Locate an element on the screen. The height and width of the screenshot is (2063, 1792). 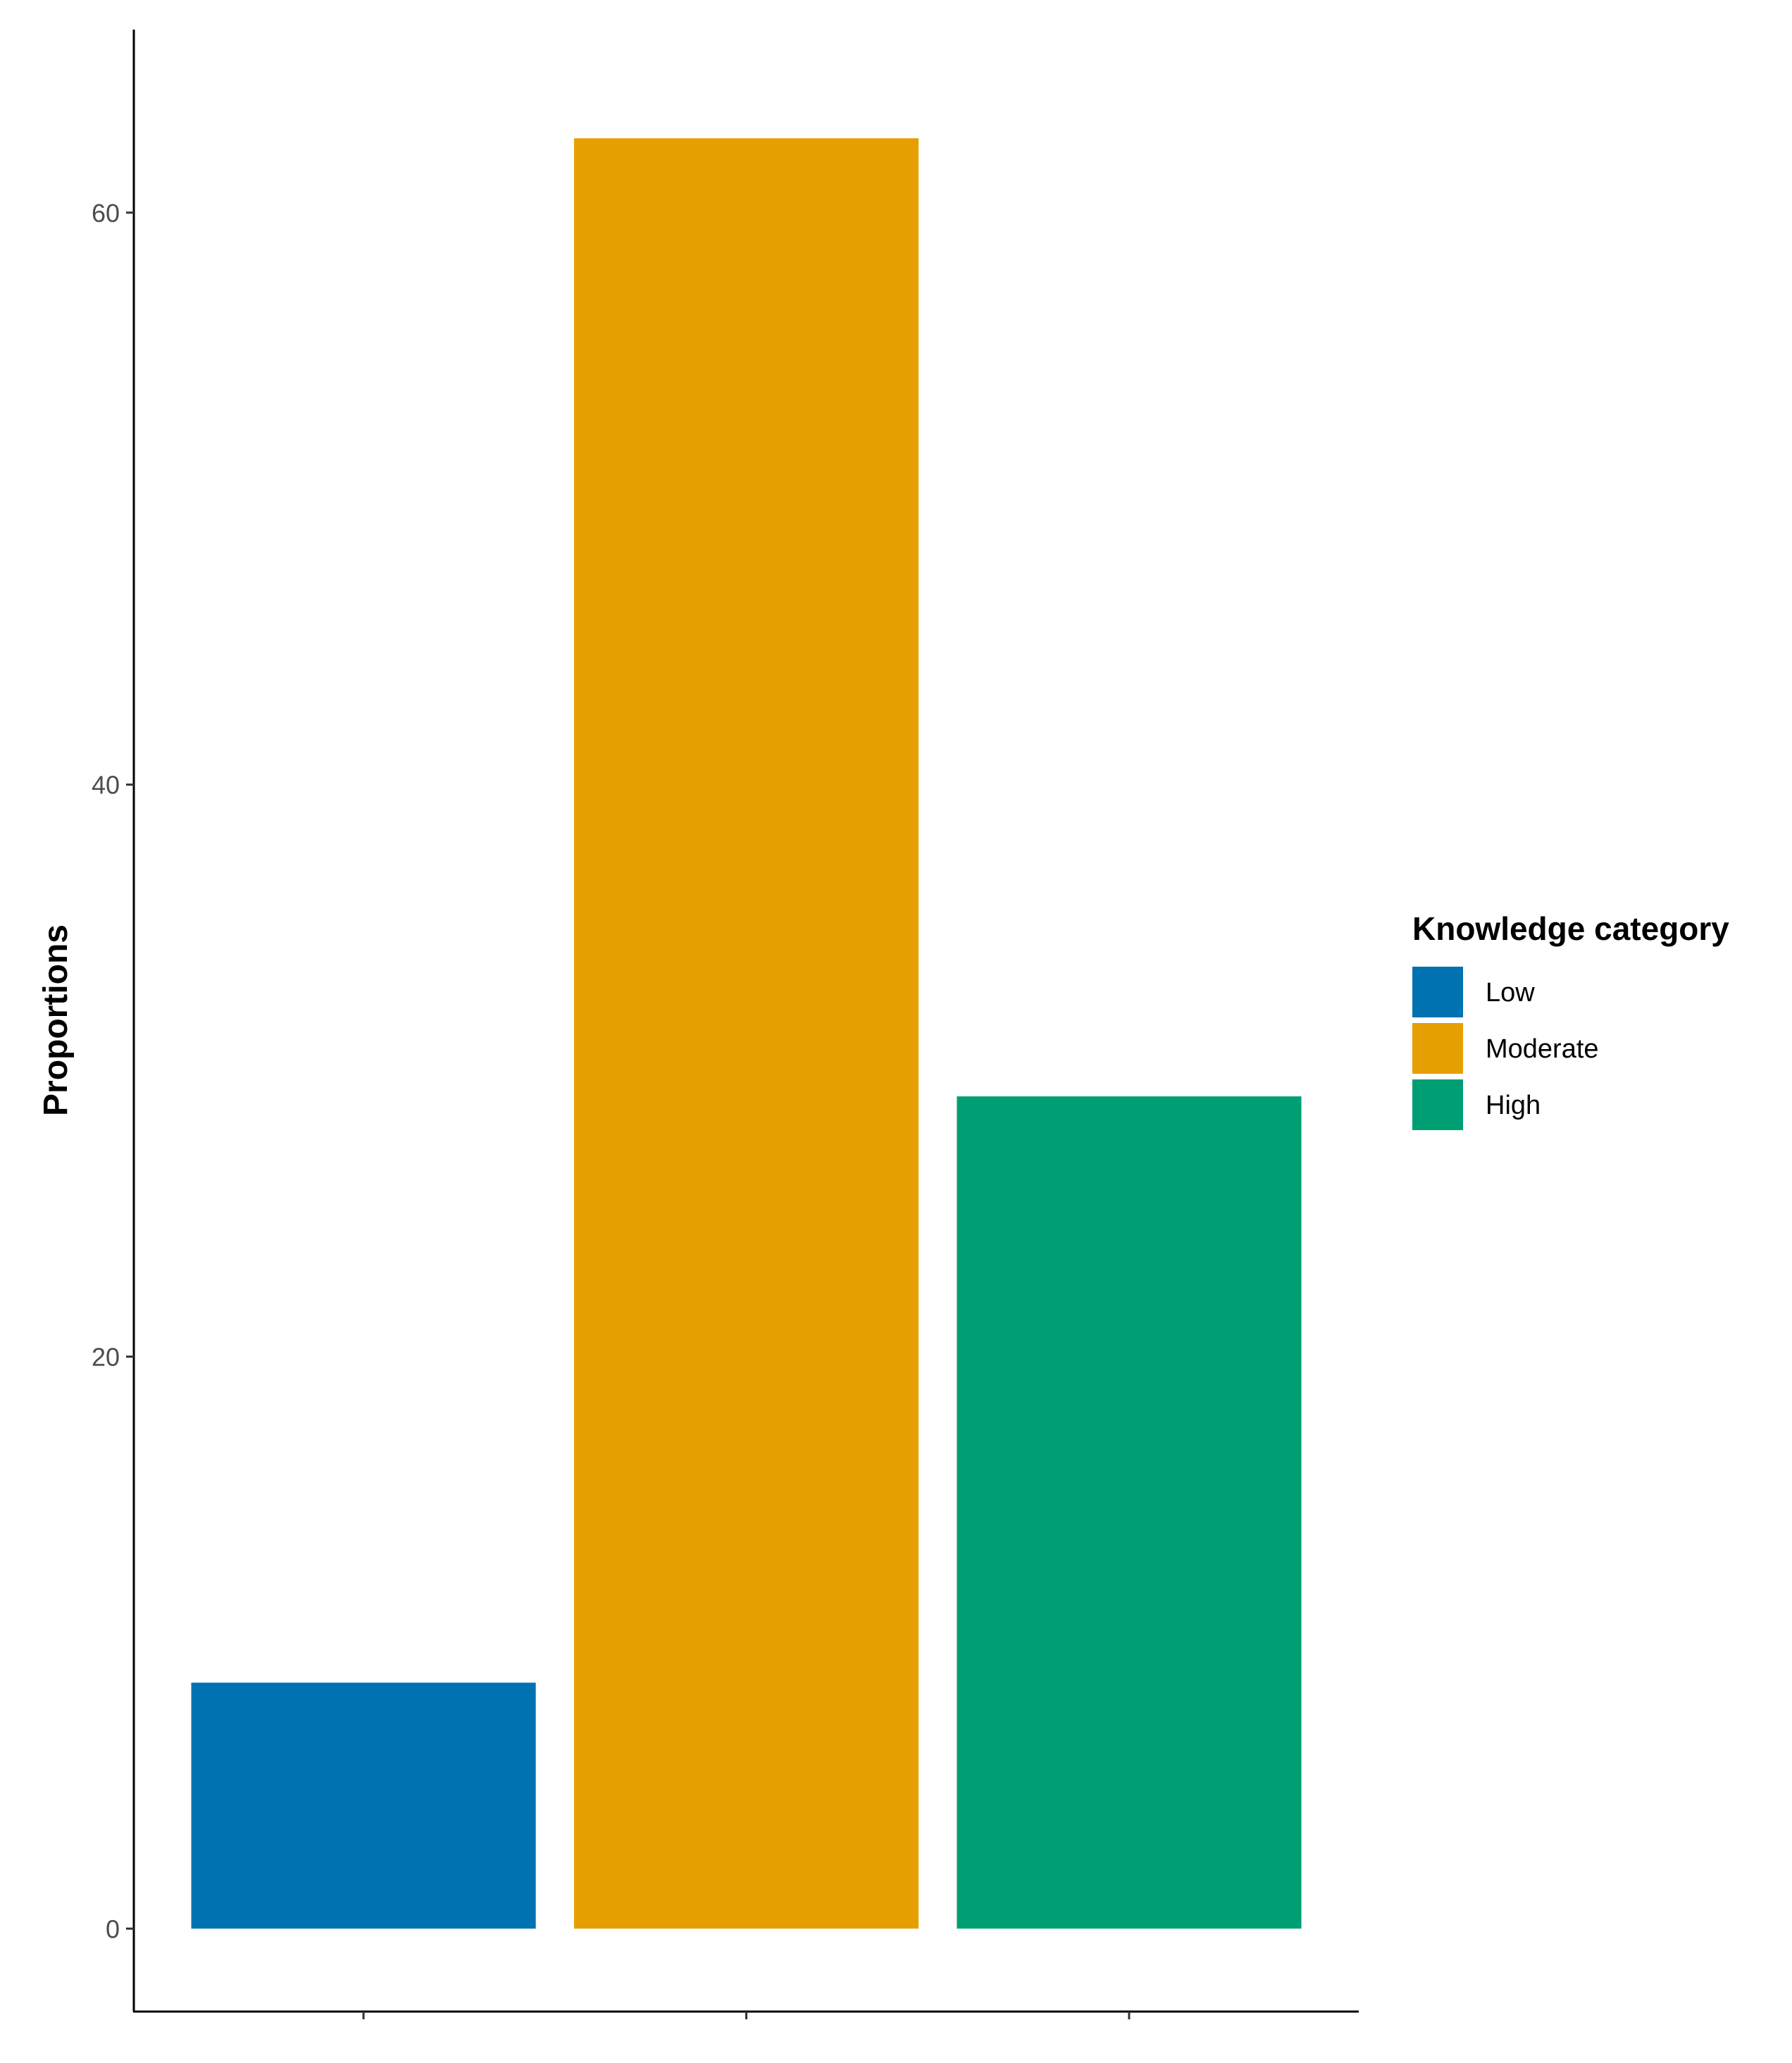
legend-title: Knowledge category is located at coordinates (1570, 928).